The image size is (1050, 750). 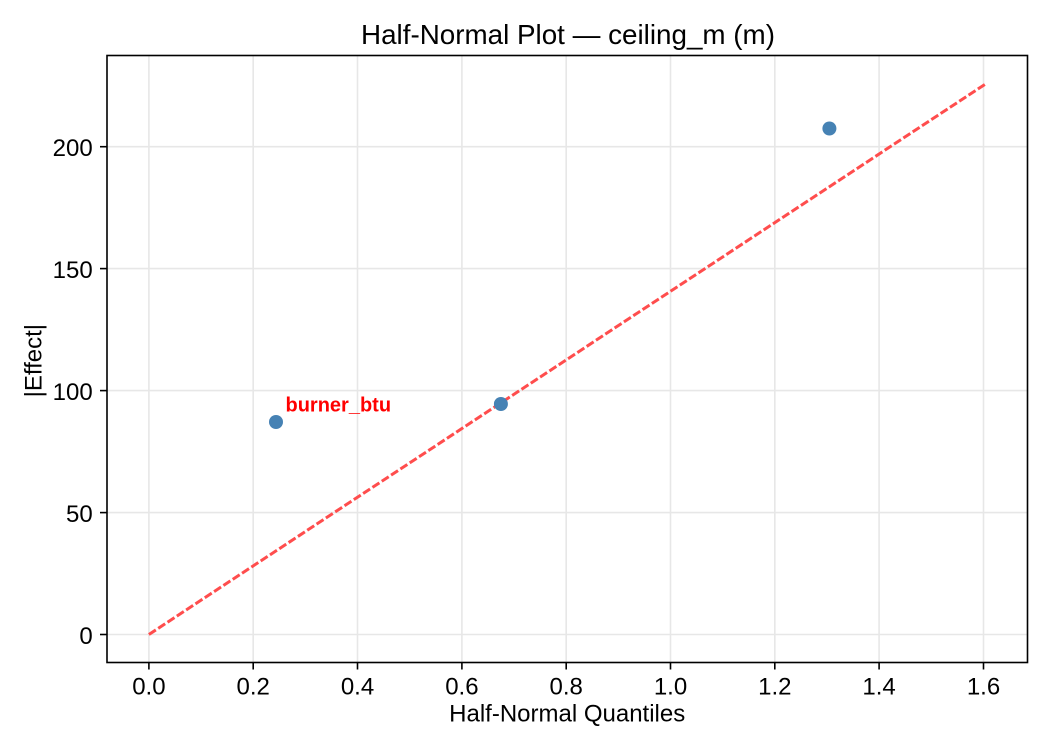 What do you see at coordinates (568, 34) in the screenshot?
I see `svg-text:Half-Normal Plot — ceiling_m (: Half-Normal Plot — ceiling_m (m)` at bounding box center [568, 34].